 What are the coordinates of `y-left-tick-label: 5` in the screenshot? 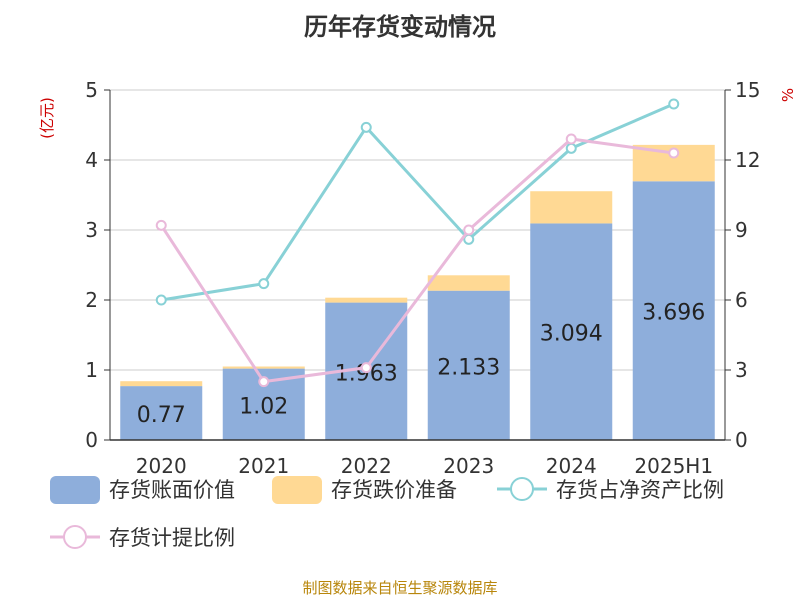 It's located at (91, 90).